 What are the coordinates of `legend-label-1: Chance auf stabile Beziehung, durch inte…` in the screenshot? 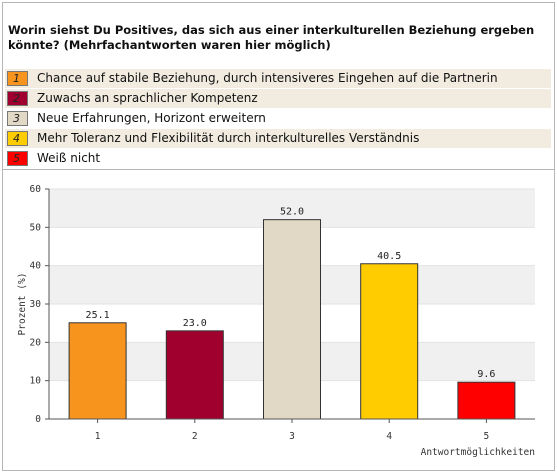 It's located at (267, 78).